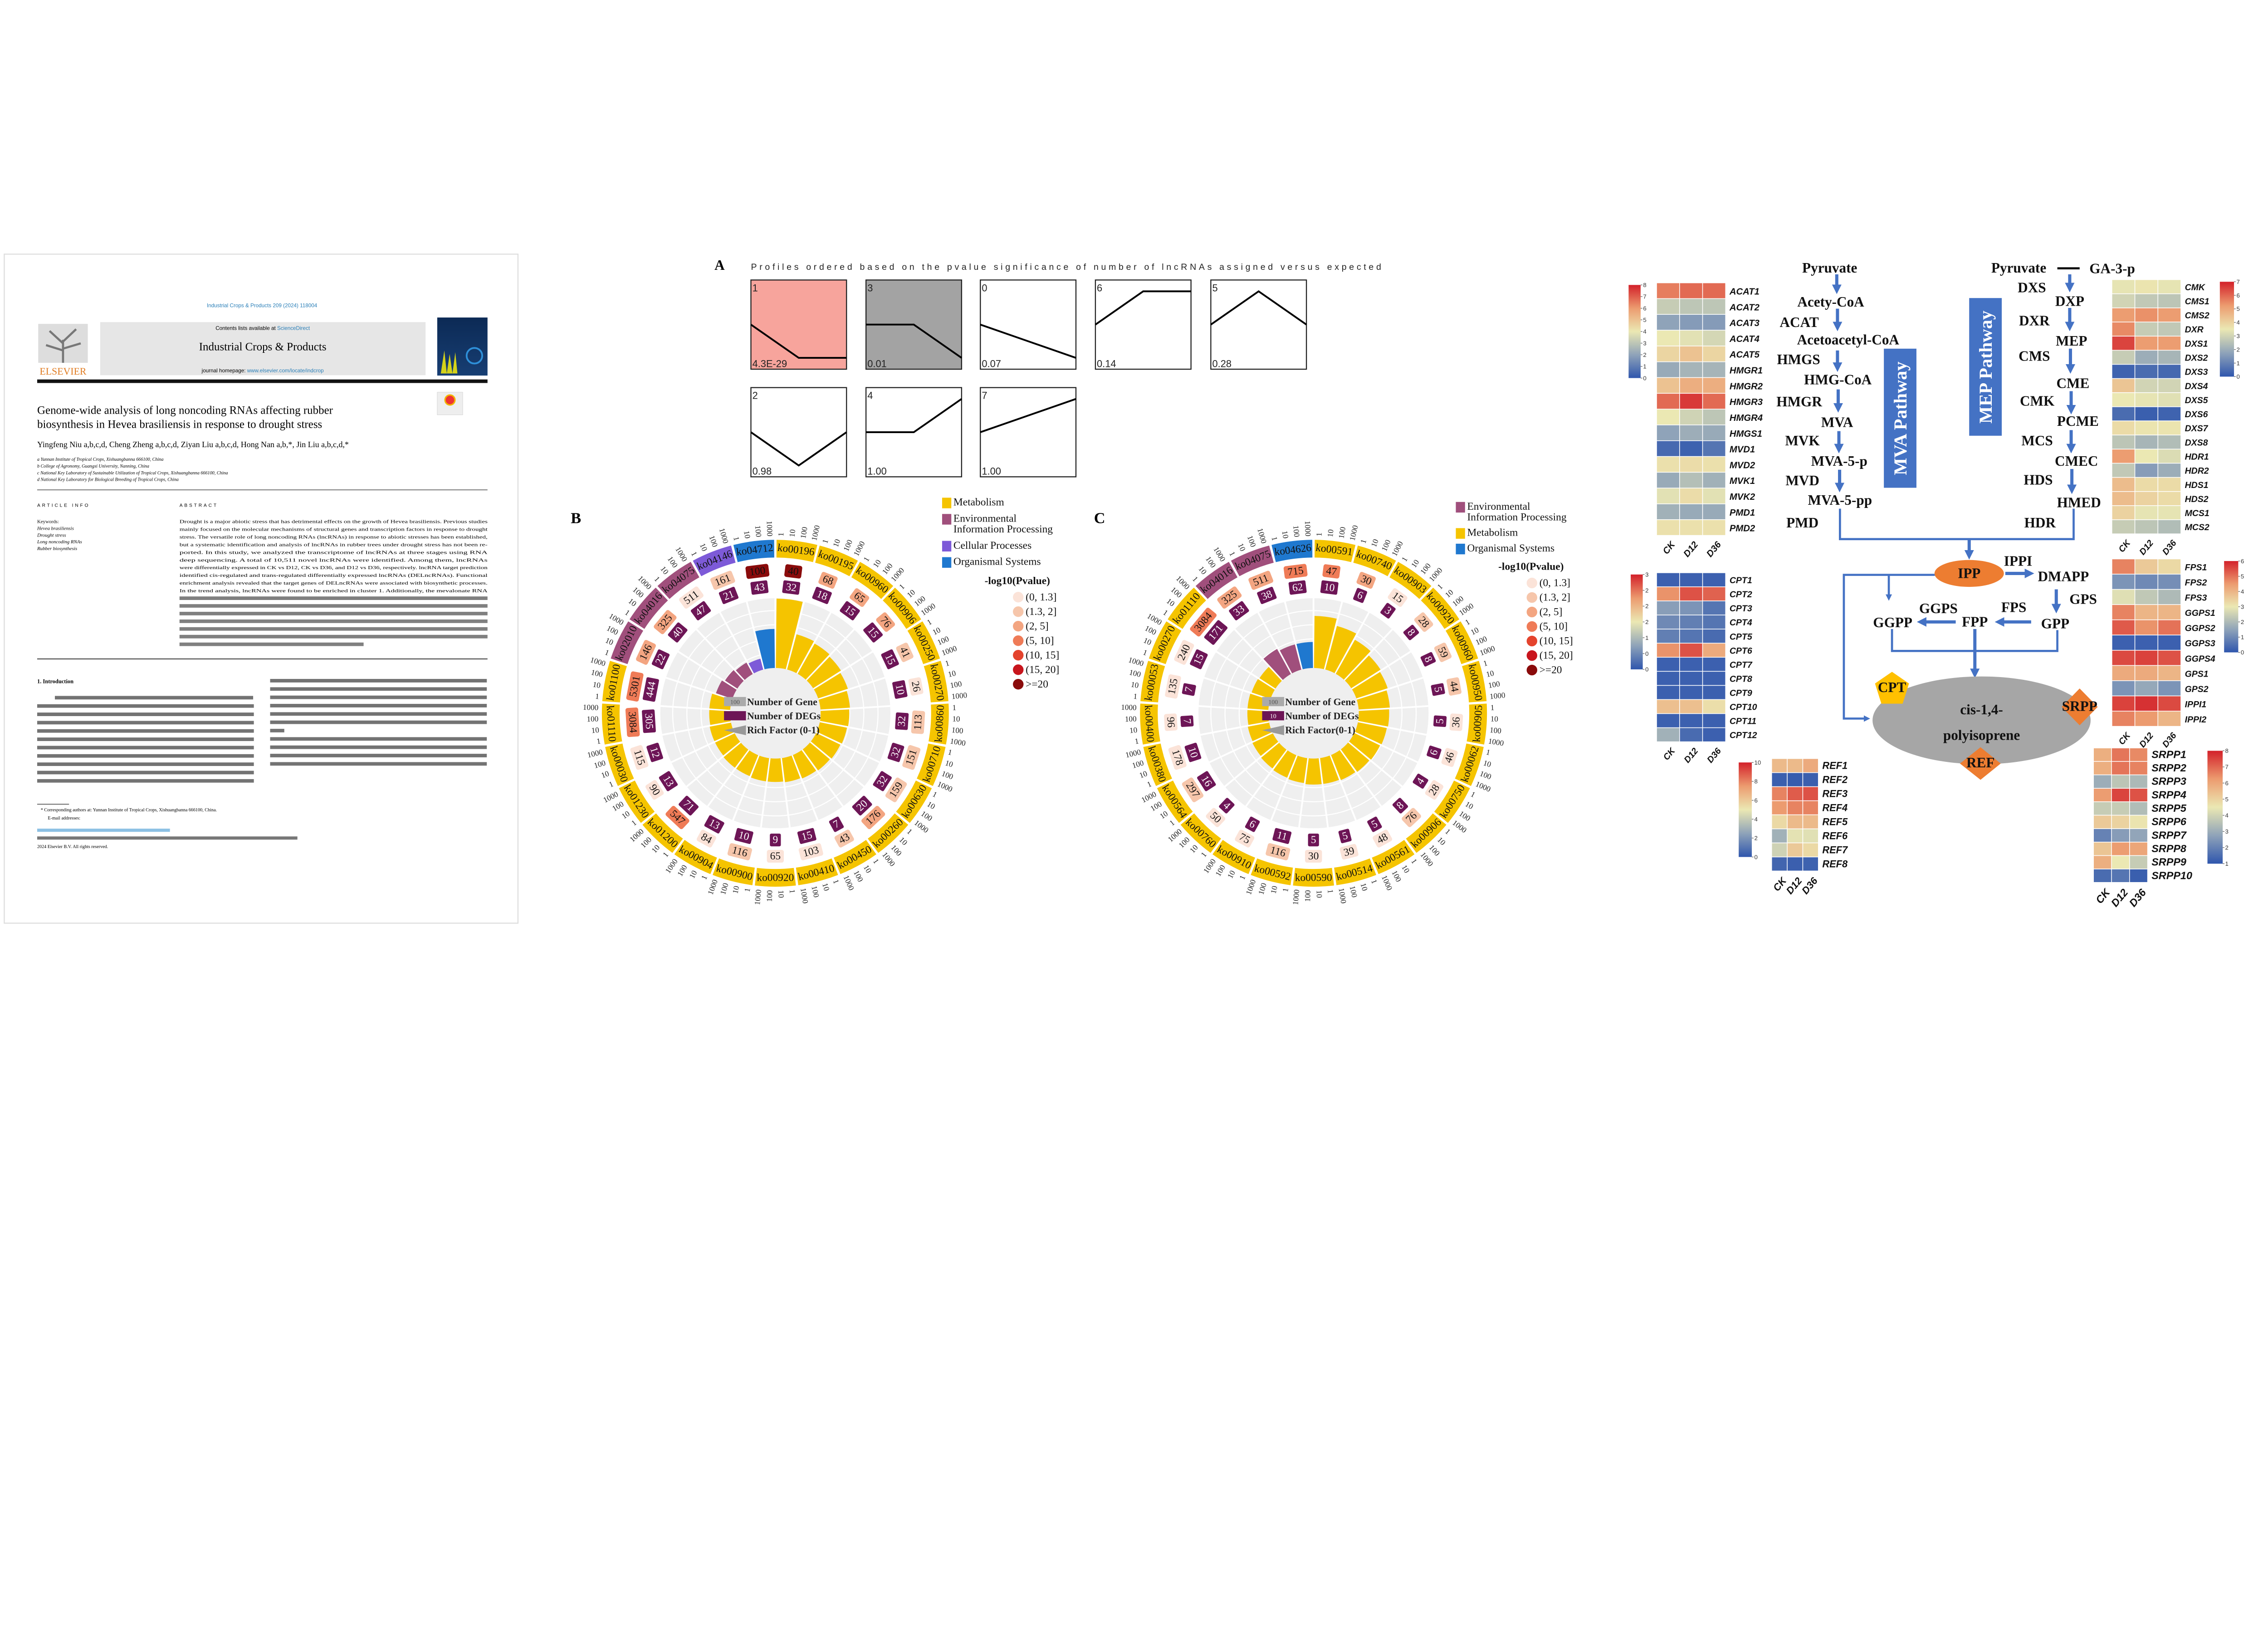  I want to click on pathway-band-ko01100, so click(615, 681).